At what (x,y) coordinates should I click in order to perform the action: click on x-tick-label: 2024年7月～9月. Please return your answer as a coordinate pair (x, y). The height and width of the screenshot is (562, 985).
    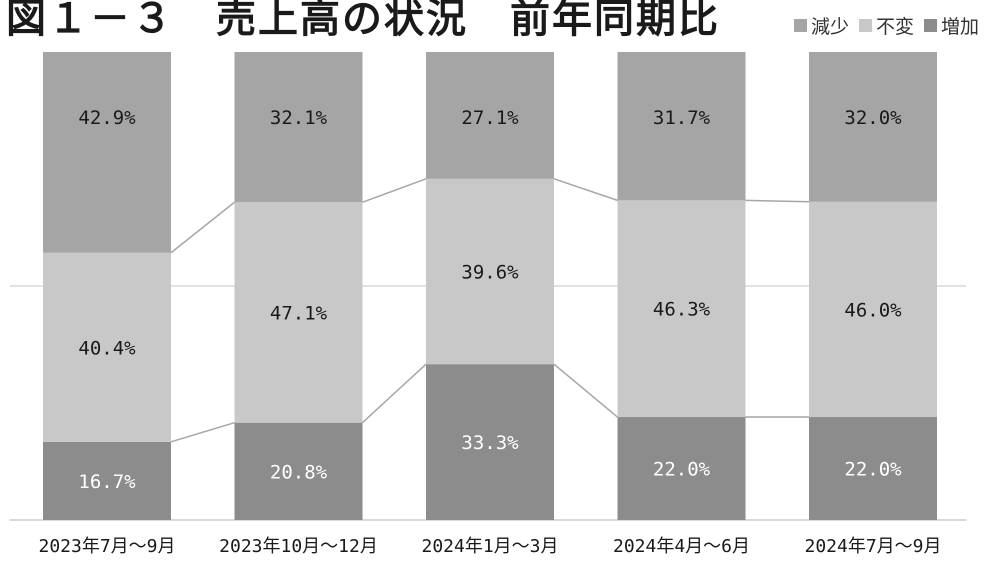
    Looking at the image, I should click on (872, 546).